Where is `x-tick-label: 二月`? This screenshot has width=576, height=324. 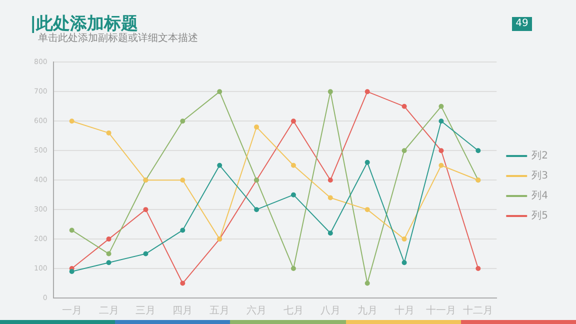
x-tick-label: 二月 is located at coordinates (108, 311).